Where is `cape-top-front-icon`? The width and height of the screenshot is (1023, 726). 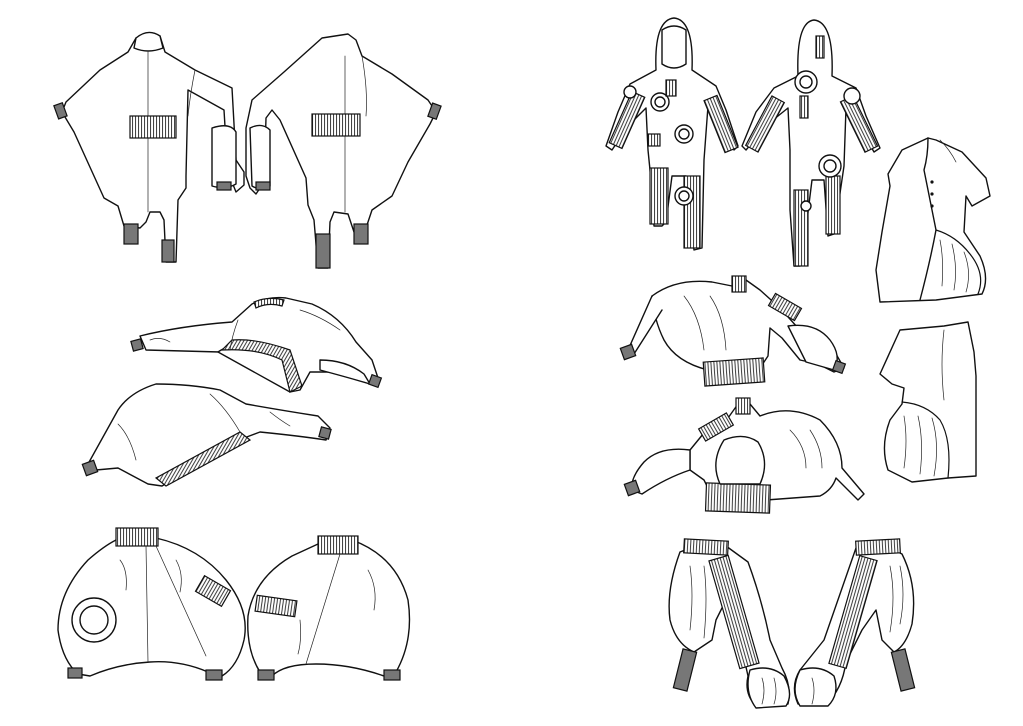
cape-top-front-icon is located at coordinates (256, 344).